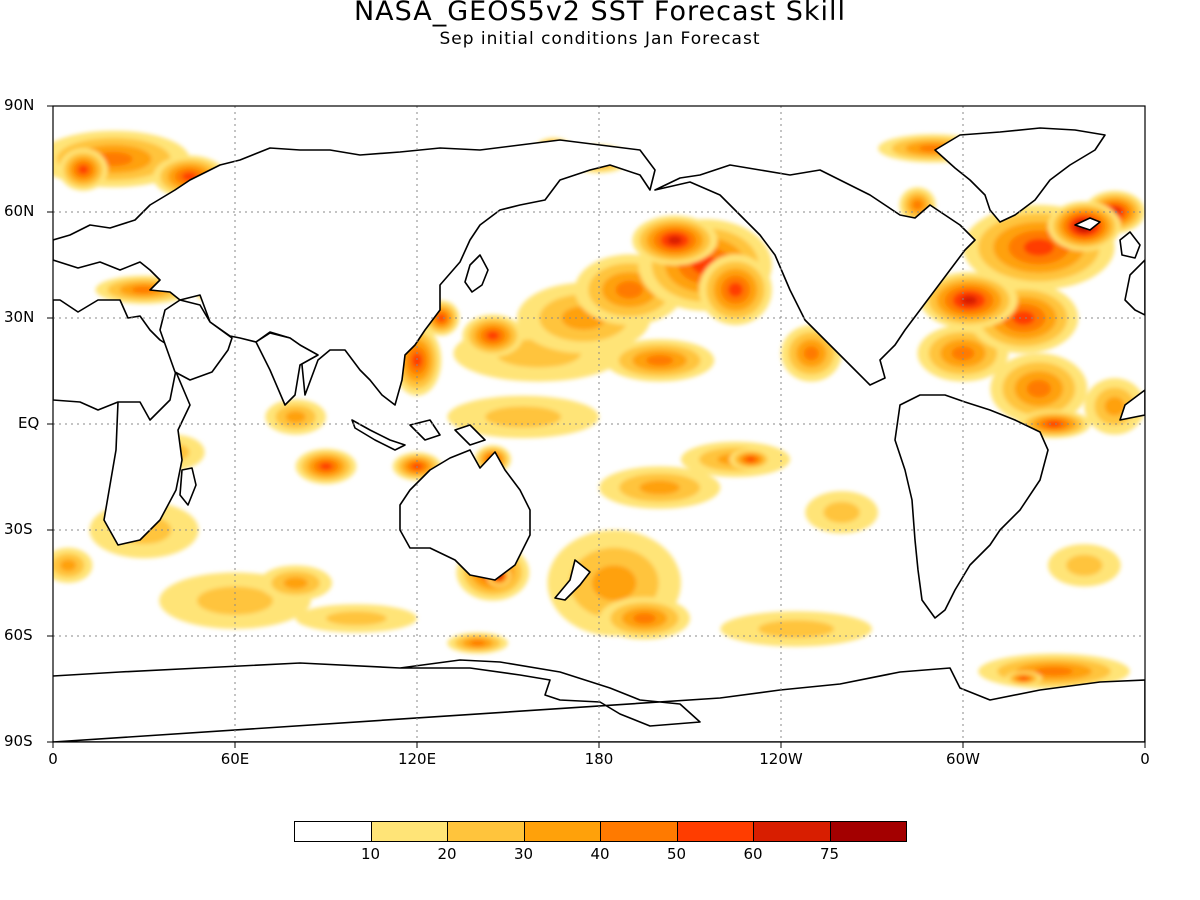 This screenshot has height=900, width=1200. Describe the element at coordinates (1087, 224) in the screenshot. I see `iceland-coast` at that location.